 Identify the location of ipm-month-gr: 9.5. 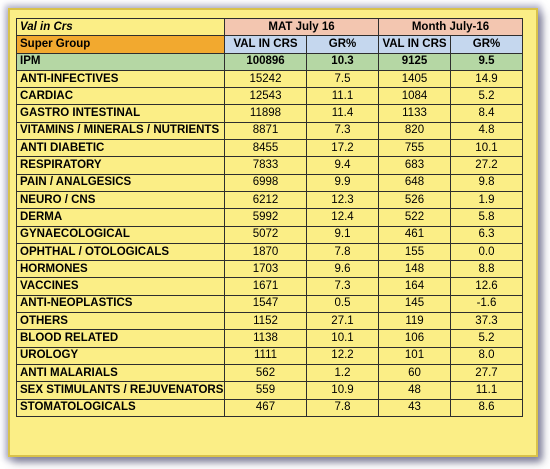
(486, 61).